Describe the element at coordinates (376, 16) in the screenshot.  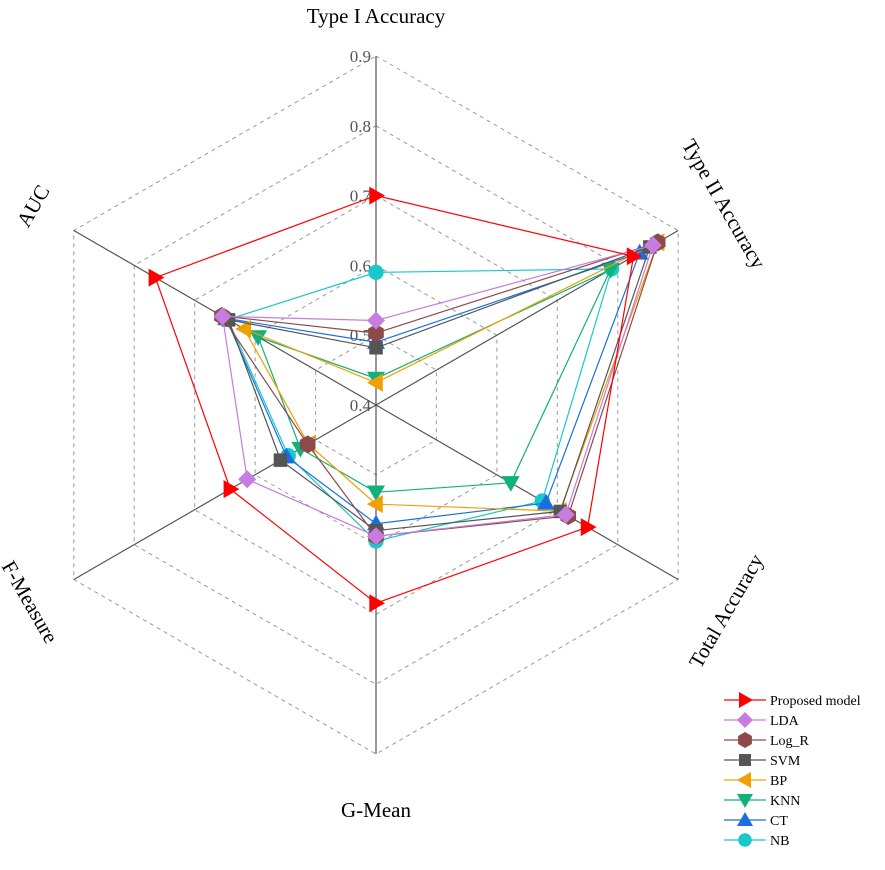
I see `axis-label-0: Type I Accuracy` at that location.